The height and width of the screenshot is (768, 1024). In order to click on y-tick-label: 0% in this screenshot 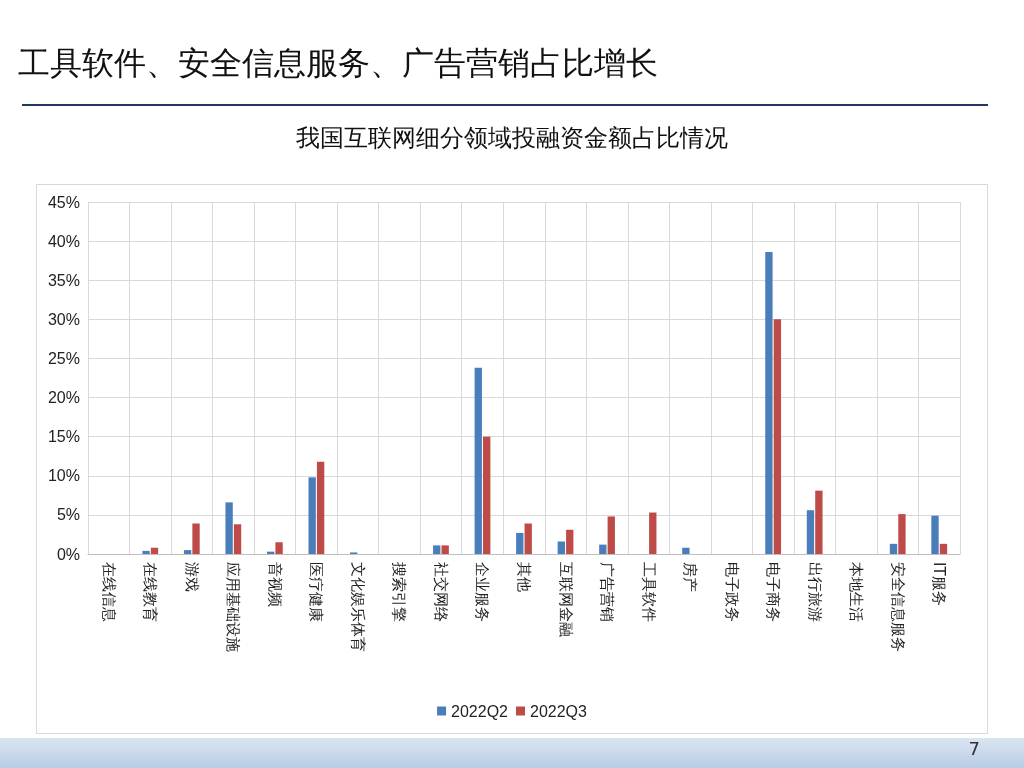, I will do `click(68, 554)`.